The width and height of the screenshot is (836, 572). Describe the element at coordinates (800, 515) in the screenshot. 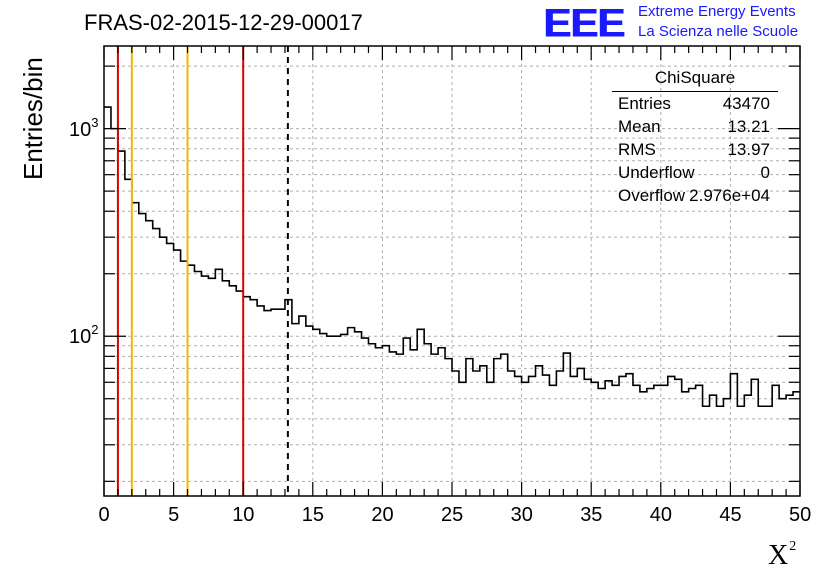

I see `x-tick-label: 50` at that location.